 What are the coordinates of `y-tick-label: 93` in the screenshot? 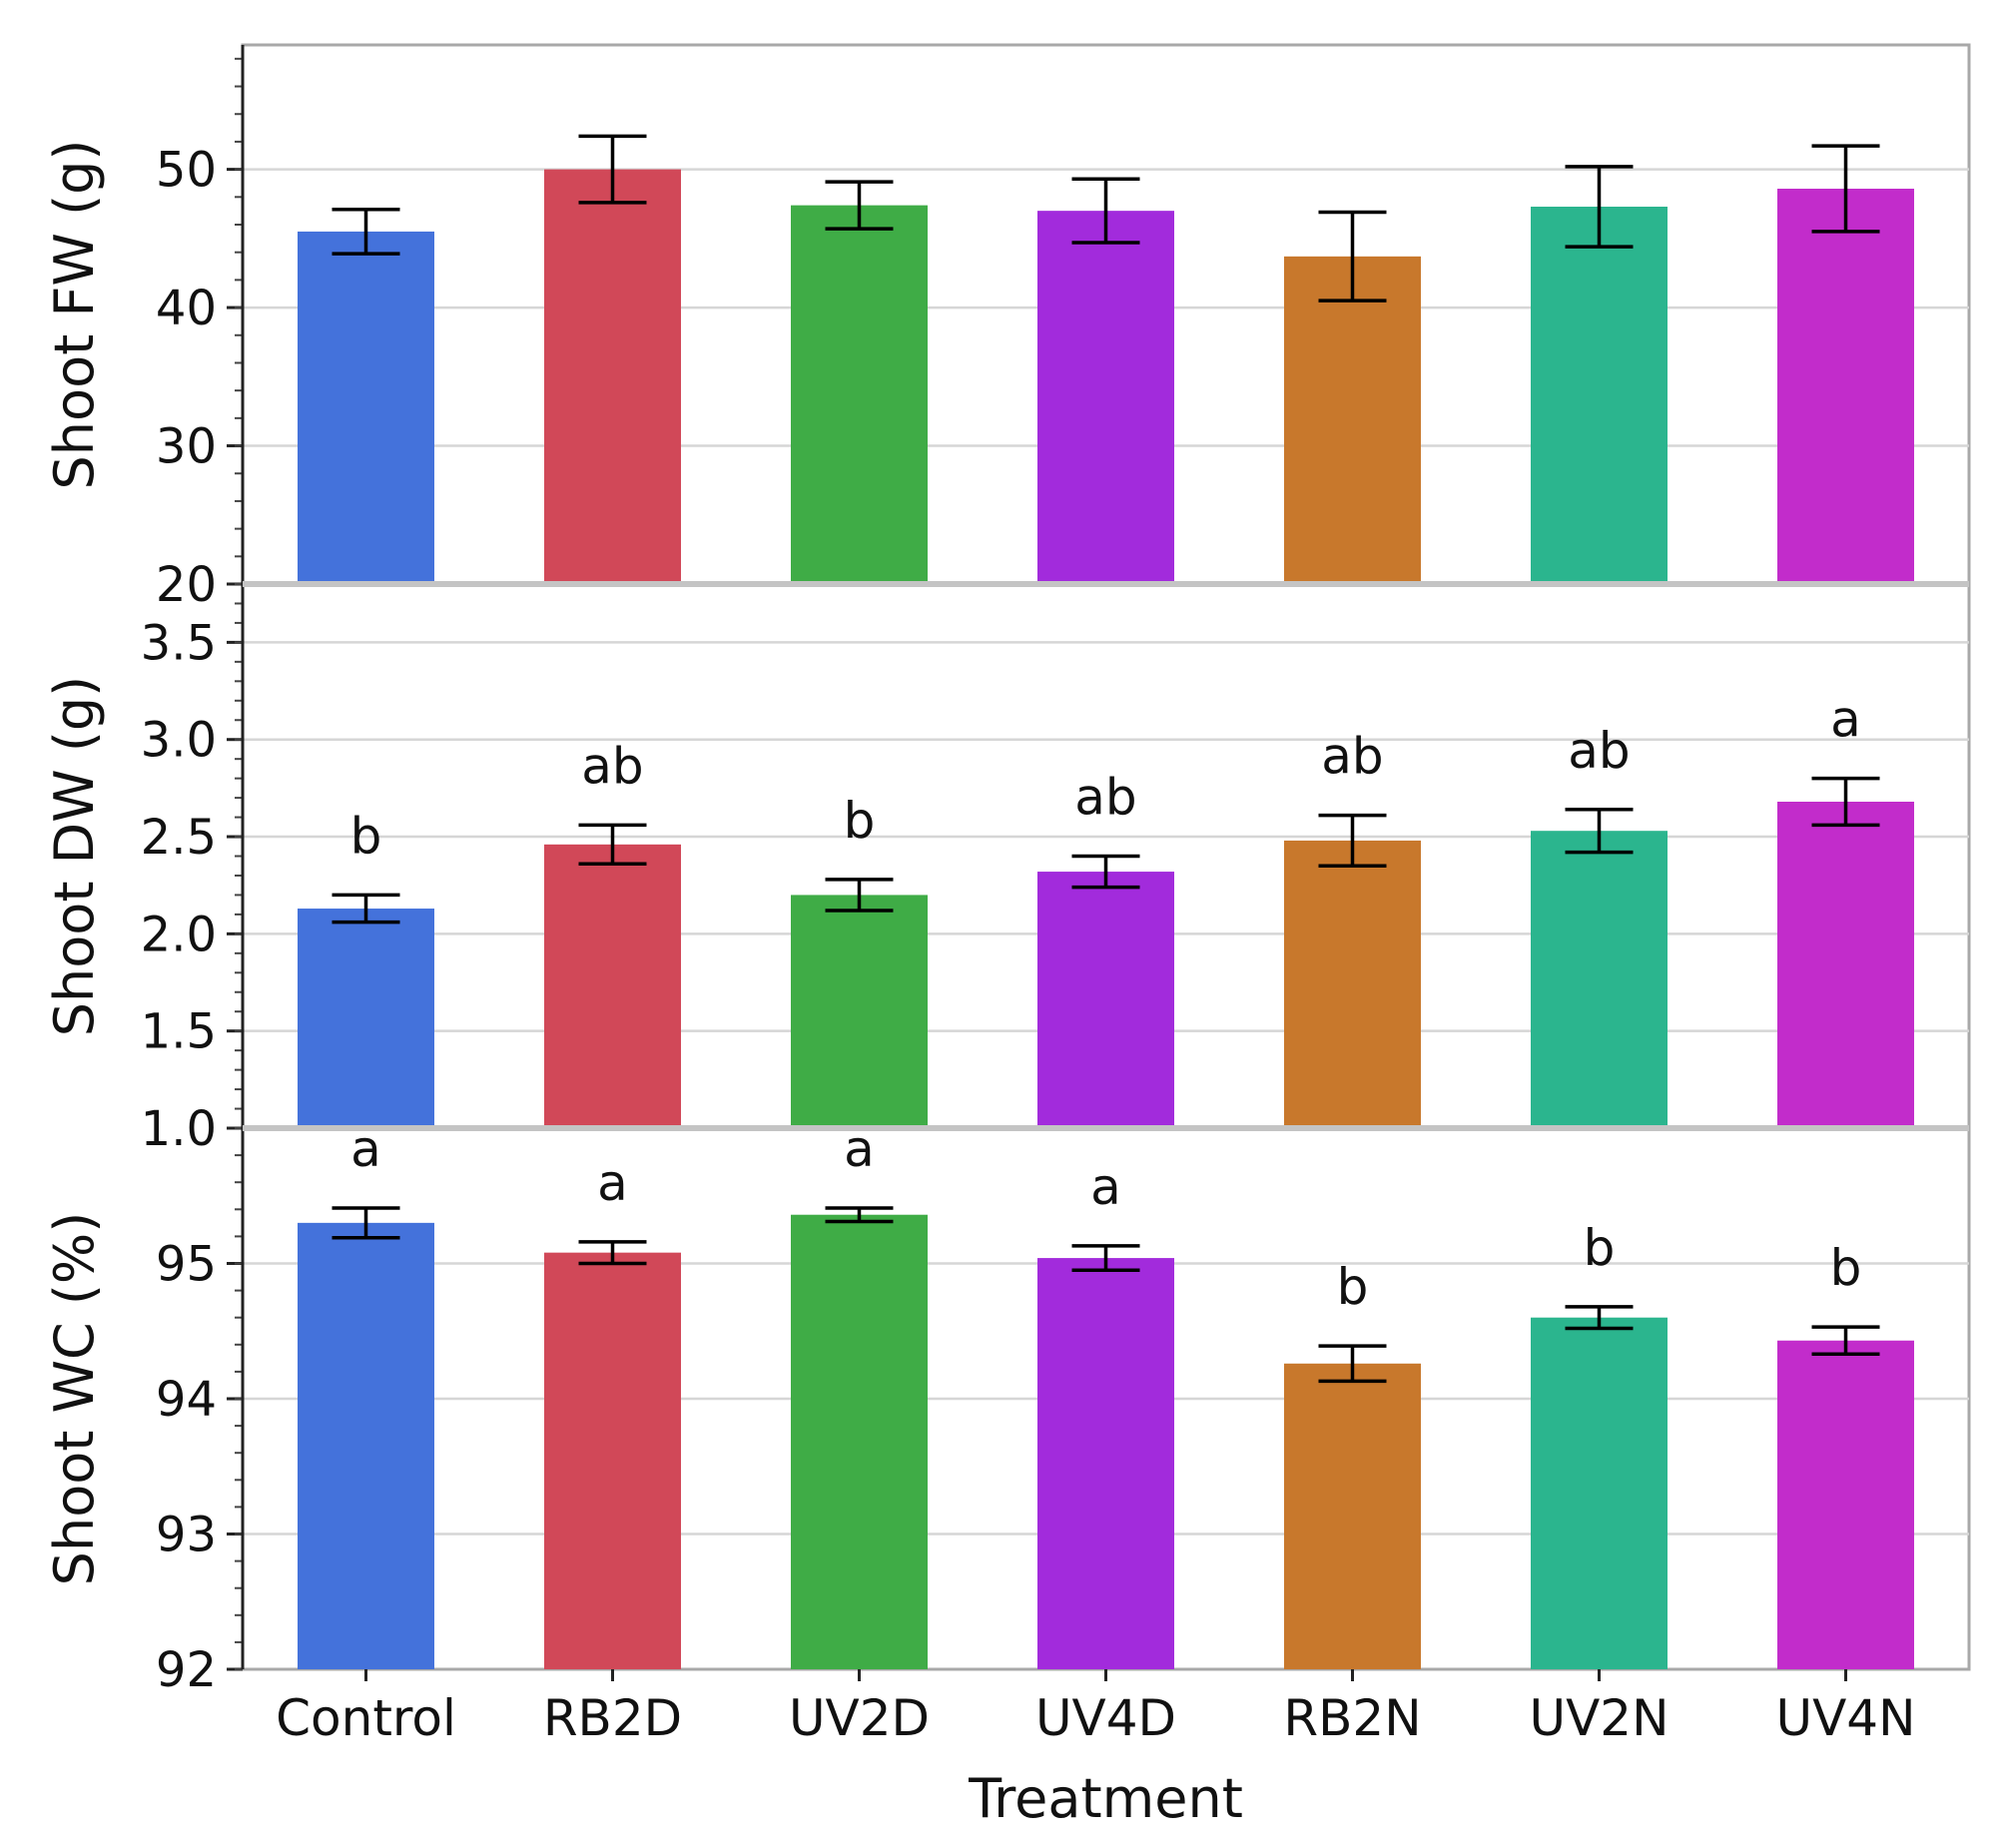 It's located at (186, 1535).